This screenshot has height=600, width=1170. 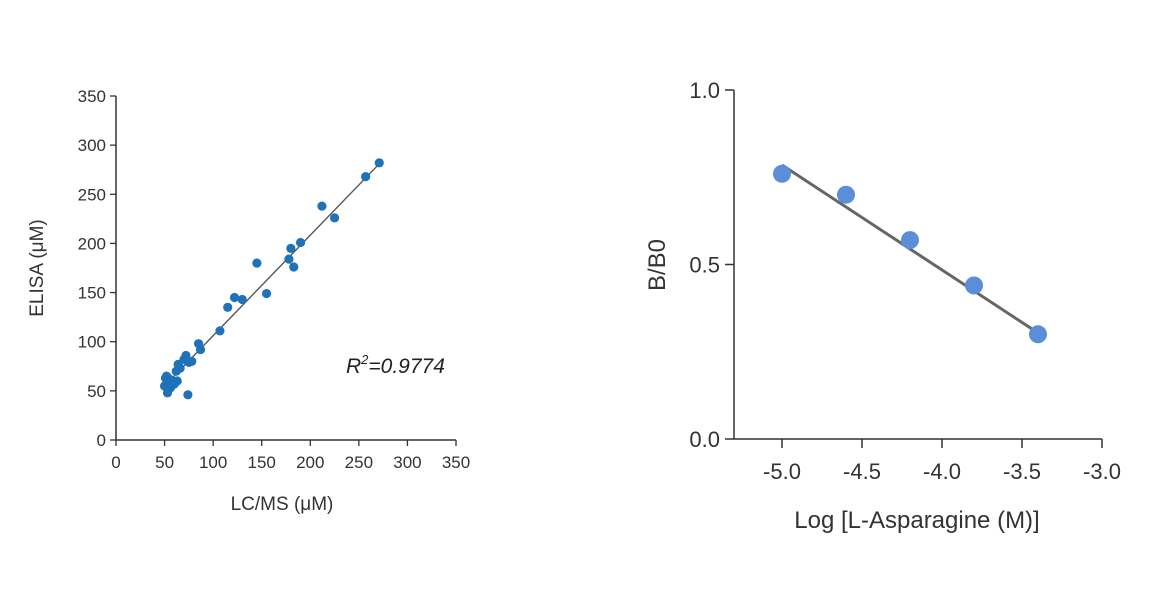 What do you see at coordinates (92, 342) in the screenshot?
I see `left-y-tick-label: 100` at bounding box center [92, 342].